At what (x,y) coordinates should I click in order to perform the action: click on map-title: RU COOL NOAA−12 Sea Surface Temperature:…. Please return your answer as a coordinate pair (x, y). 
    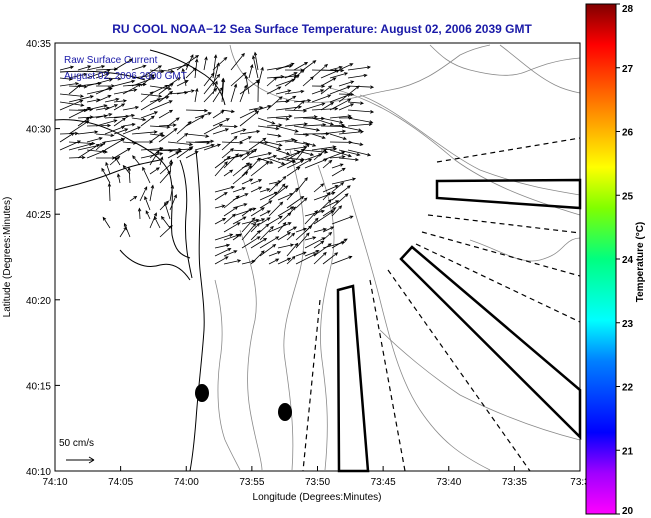
    Looking at the image, I should click on (322, 29).